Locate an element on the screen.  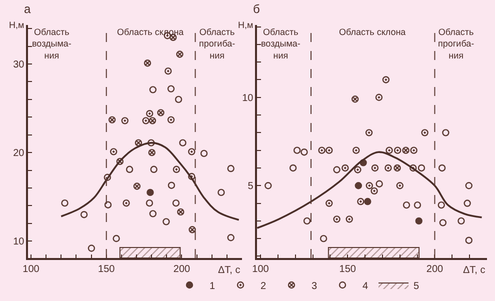
annotation: Область склона is located at coordinates (372, 32).